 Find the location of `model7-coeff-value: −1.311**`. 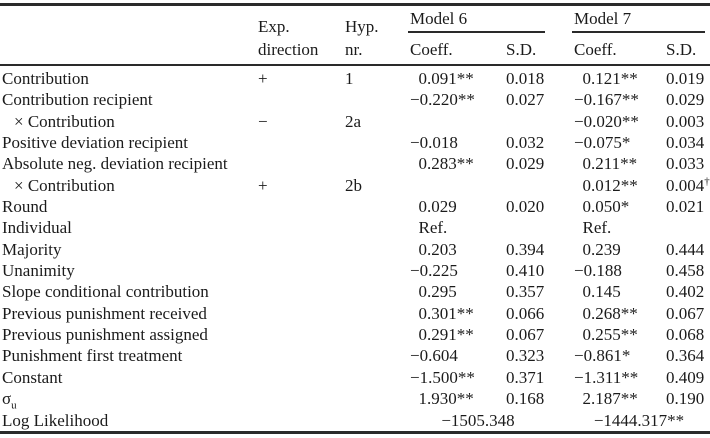

model7-coeff-value: −1.311** is located at coordinates (606, 377).